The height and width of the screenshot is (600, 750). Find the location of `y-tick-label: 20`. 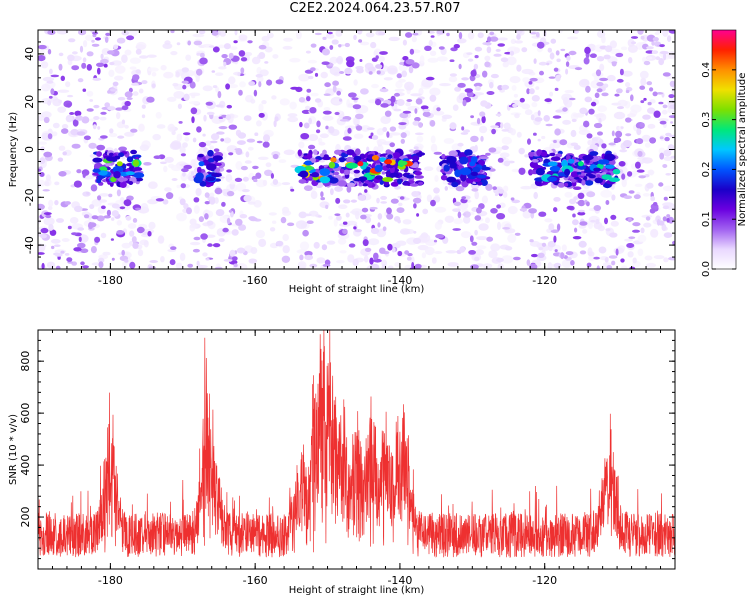

y-tick-label: 20 is located at coordinates (29, 102).